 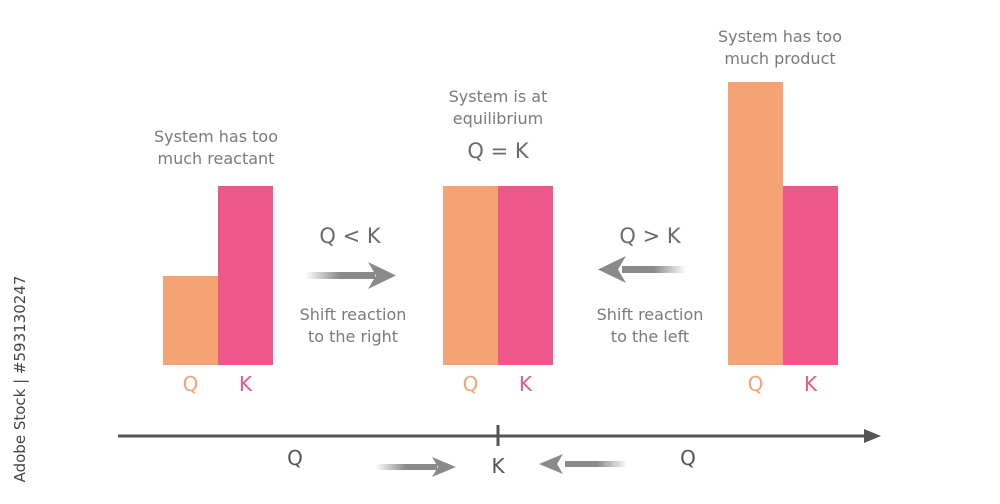 I want to click on shift-right-arrow-icon, so click(x=350, y=275).